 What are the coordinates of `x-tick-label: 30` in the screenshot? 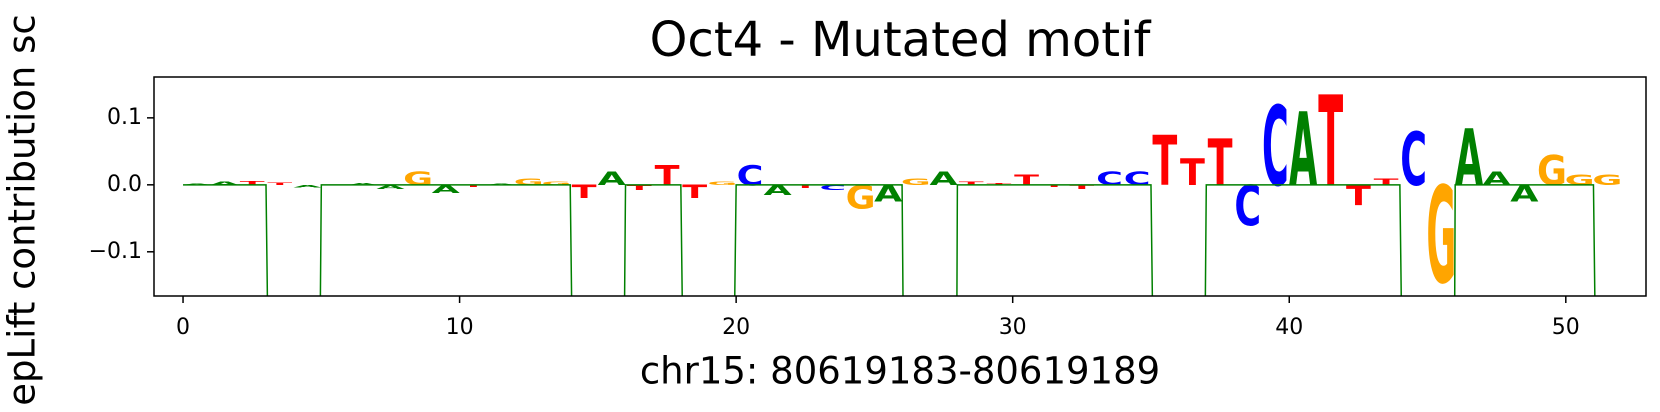 It's located at (1013, 327).